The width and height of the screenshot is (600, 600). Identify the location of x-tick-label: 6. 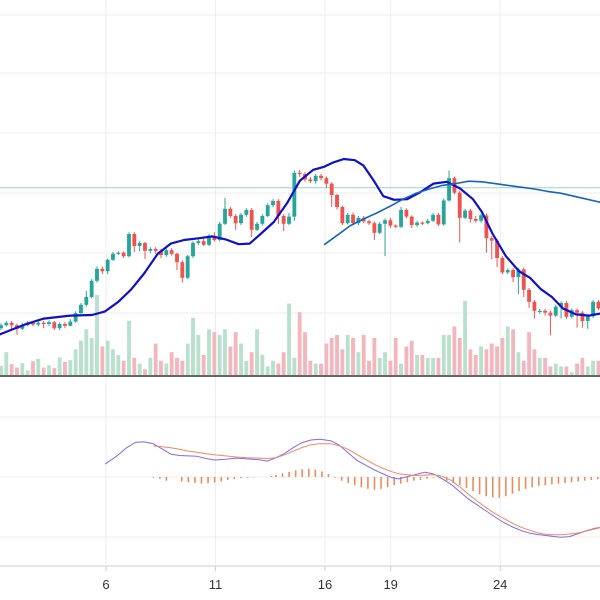
(105, 584).